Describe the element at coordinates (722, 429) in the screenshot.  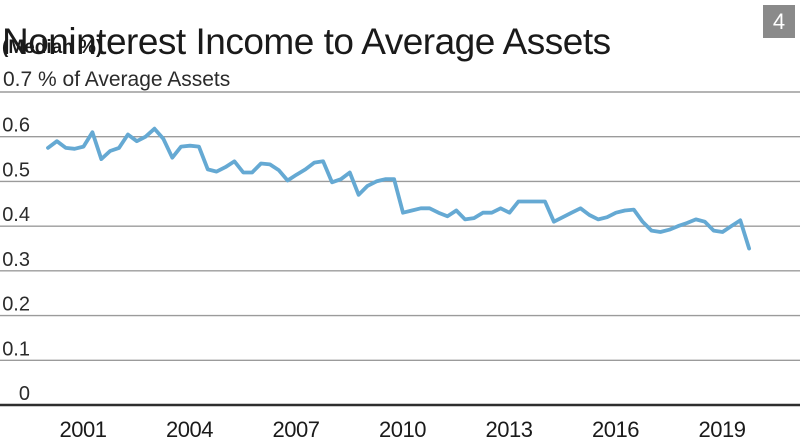
I see `x-tick-label: 2019` at that location.